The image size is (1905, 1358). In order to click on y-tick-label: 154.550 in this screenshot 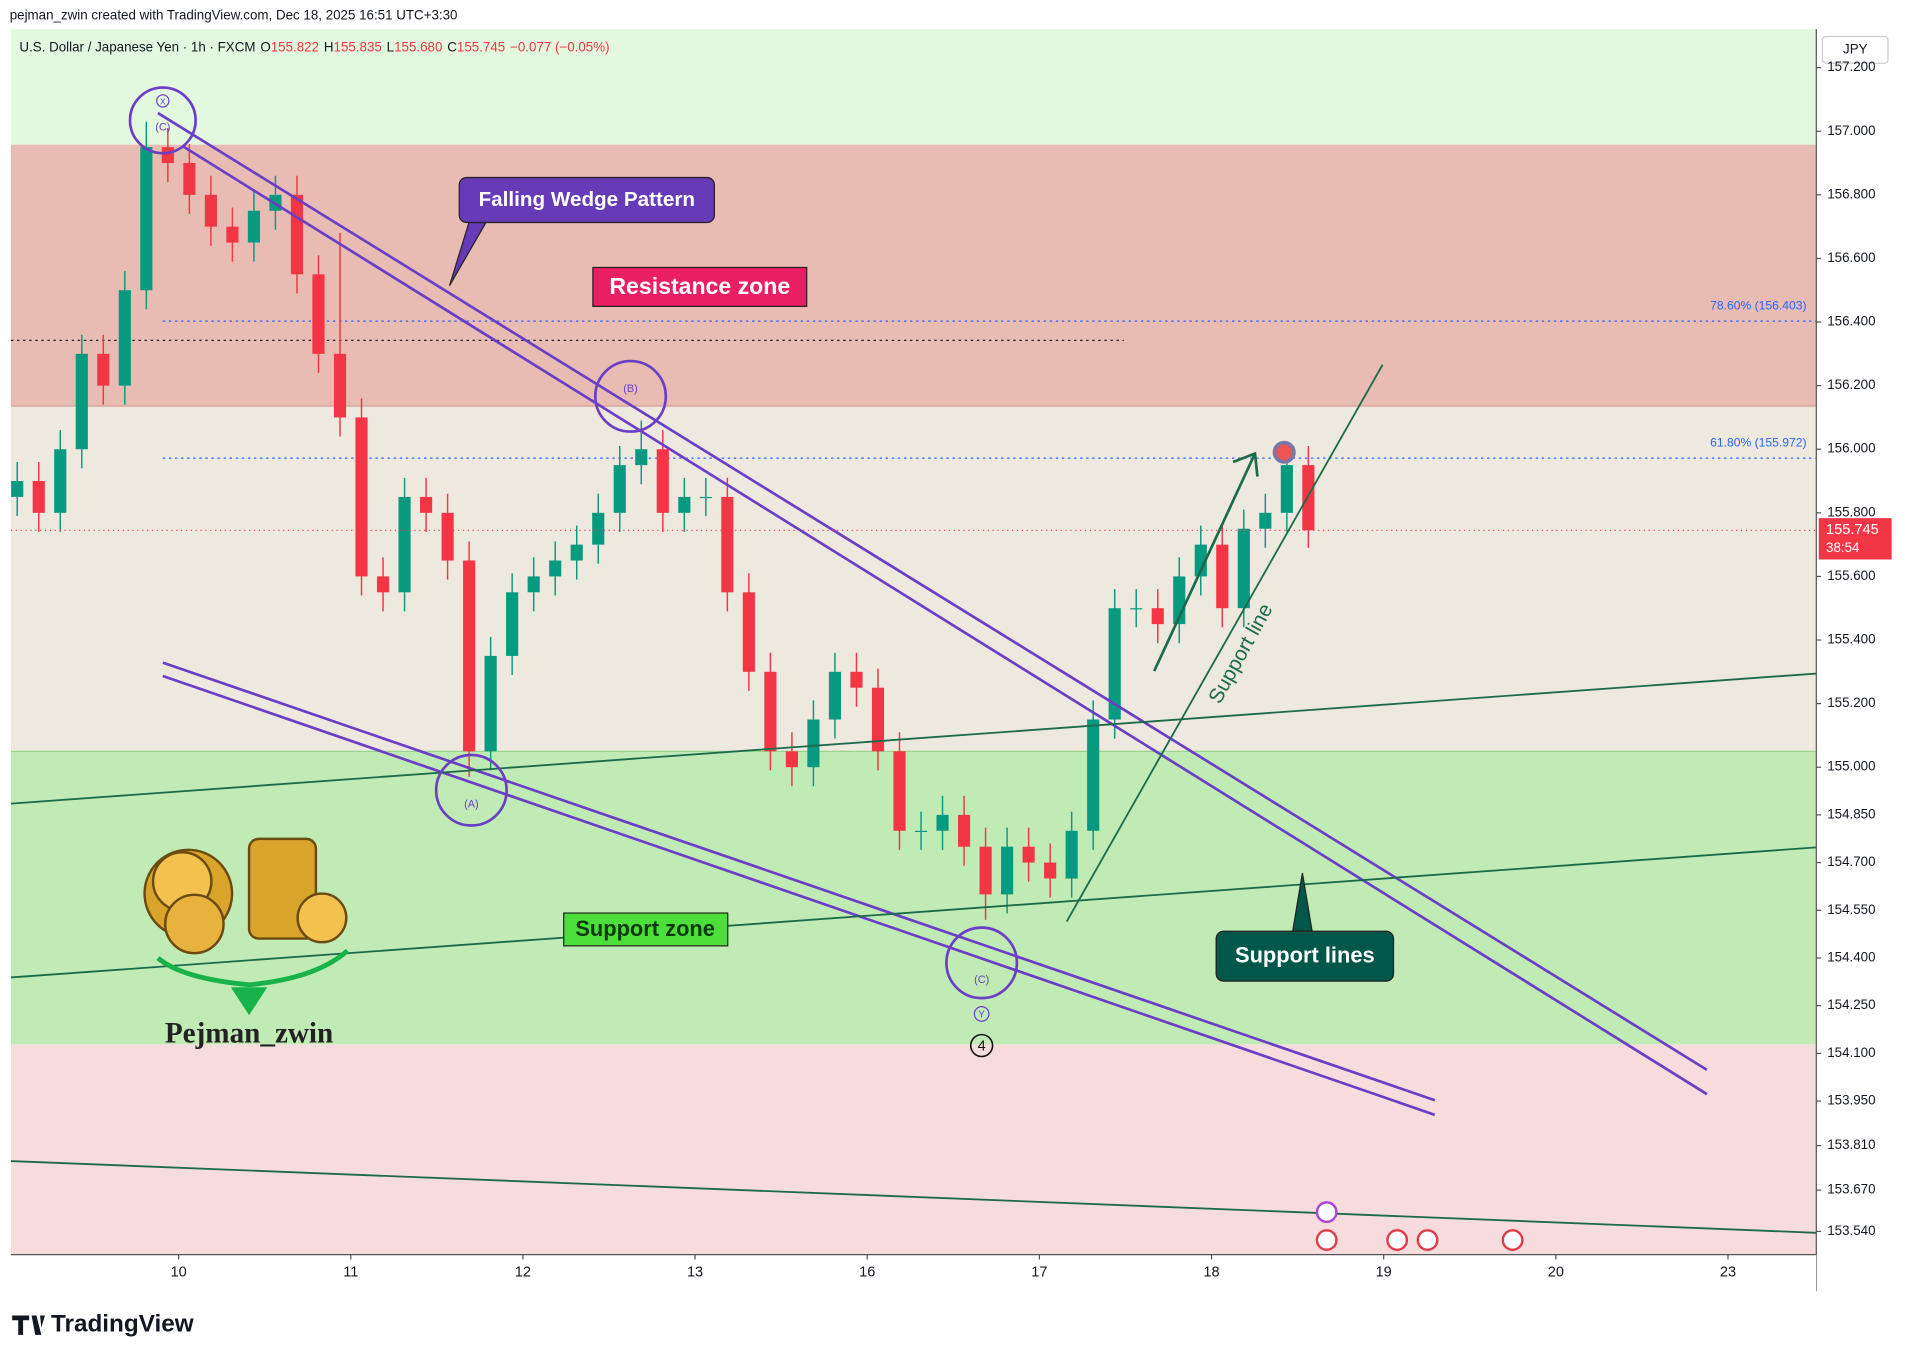, I will do `click(1851, 909)`.